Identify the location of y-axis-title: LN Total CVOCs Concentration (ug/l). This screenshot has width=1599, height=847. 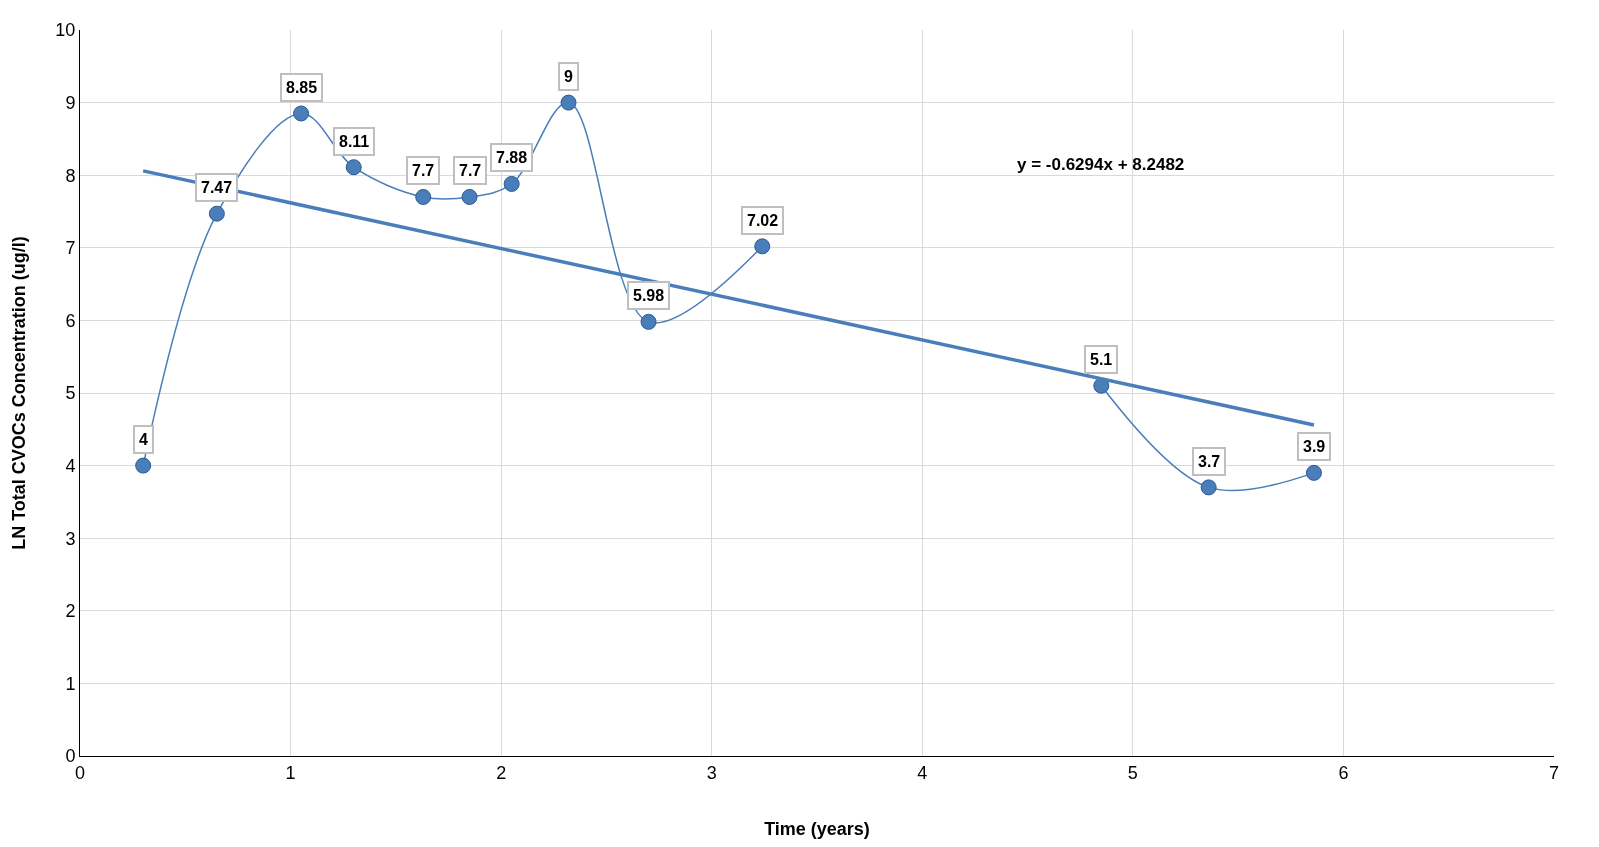
(18, 393).